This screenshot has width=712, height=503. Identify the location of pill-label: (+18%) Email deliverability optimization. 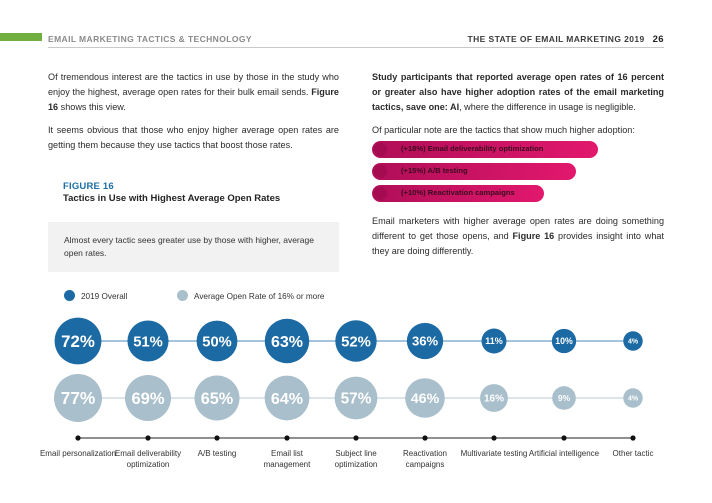
(472, 148).